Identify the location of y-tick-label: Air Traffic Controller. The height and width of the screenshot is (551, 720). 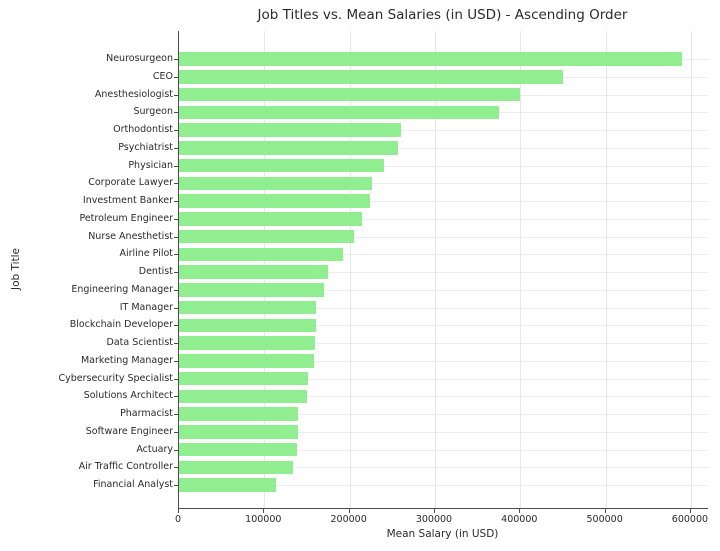
(125, 467).